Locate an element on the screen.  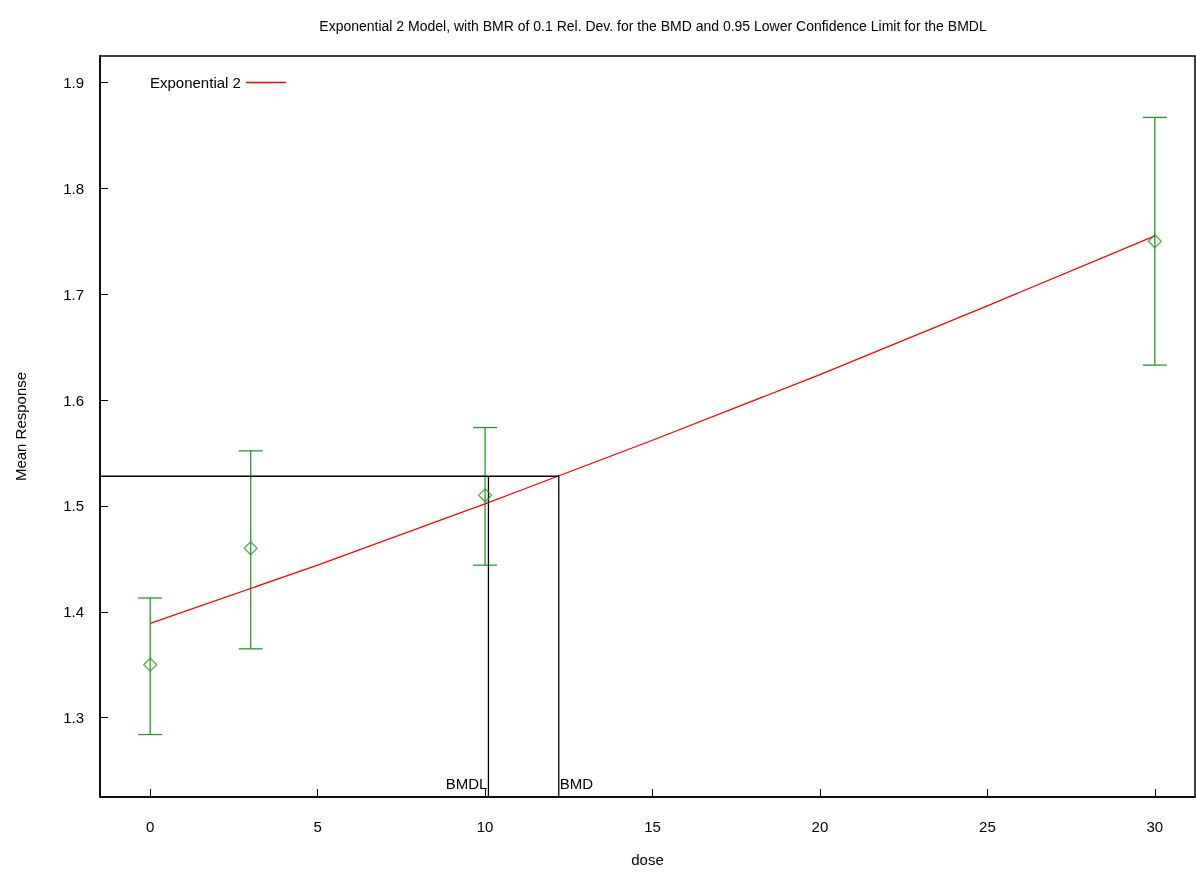
x-tick-label: 30 is located at coordinates (1155, 826).